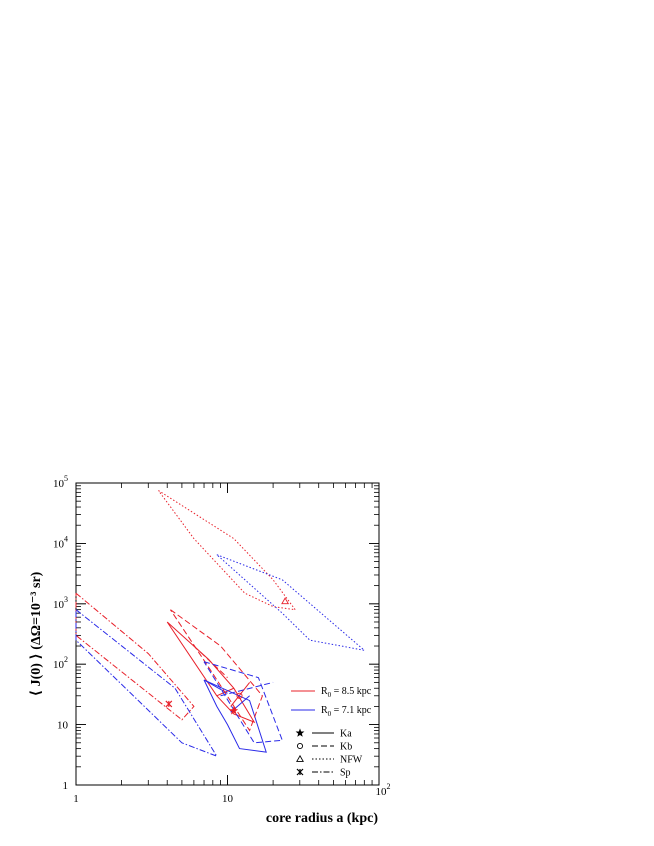 The image size is (654, 846). What do you see at coordinates (351, 760) in the screenshot?
I see `legend-label-nfw: NFW` at bounding box center [351, 760].